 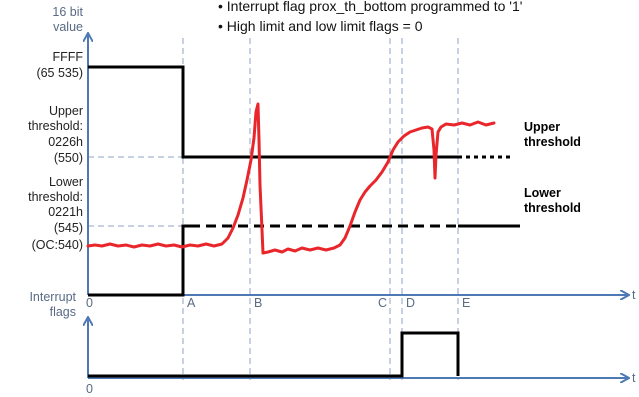 I want to click on marker-b: B, so click(x=258, y=303).